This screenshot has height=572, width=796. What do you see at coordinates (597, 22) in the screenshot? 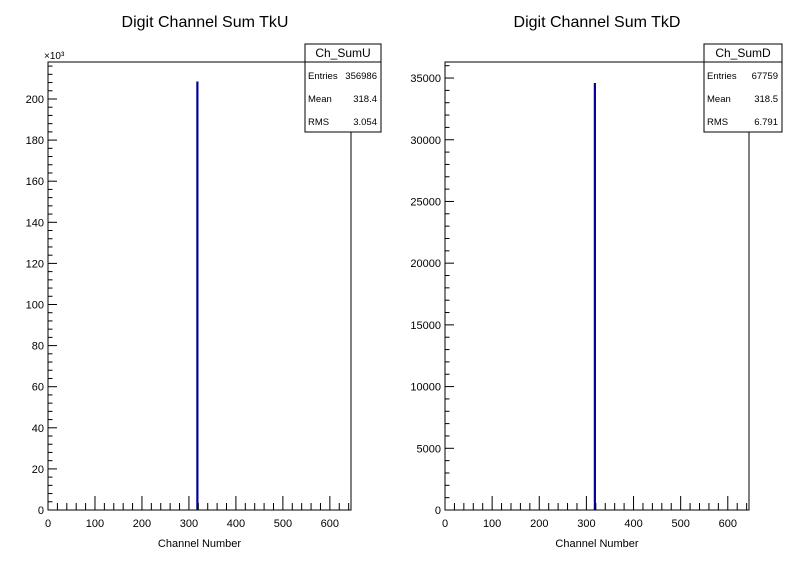
I see `chart-title: Digit Channel Sum TkD` at bounding box center [597, 22].